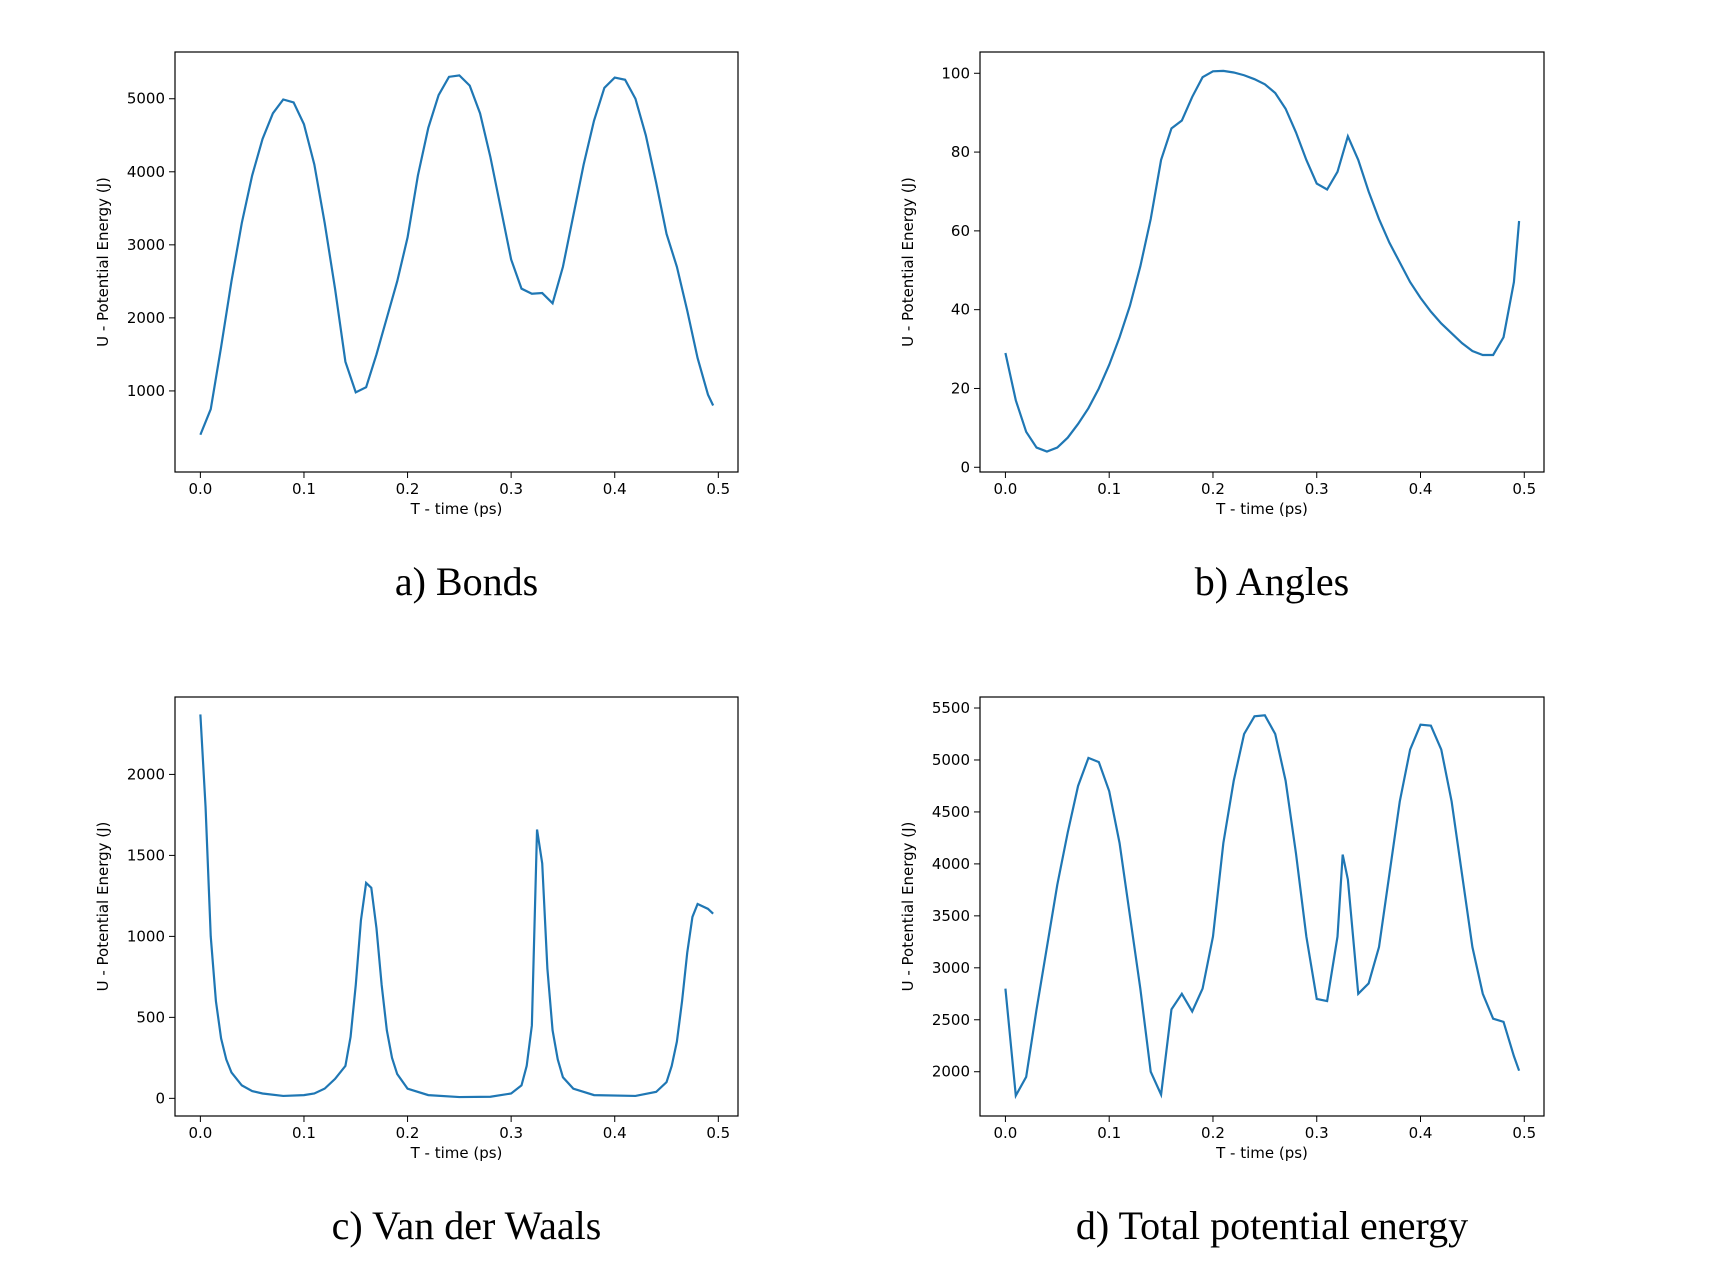  What do you see at coordinates (1272, 1225) in the screenshot?
I see `caption: d) Total potential energy` at bounding box center [1272, 1225].